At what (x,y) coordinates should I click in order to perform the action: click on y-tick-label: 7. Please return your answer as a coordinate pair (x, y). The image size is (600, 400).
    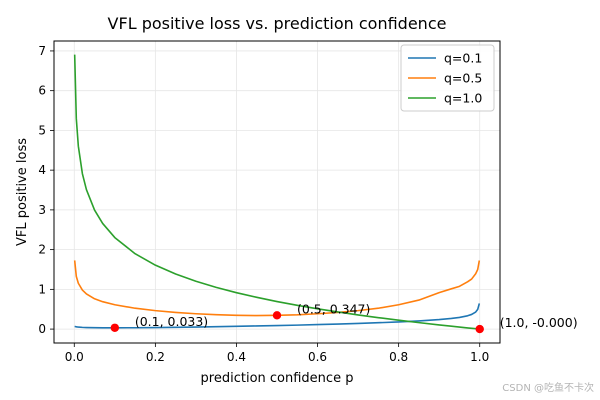
    Looking at the image, I should click on (42, 51).